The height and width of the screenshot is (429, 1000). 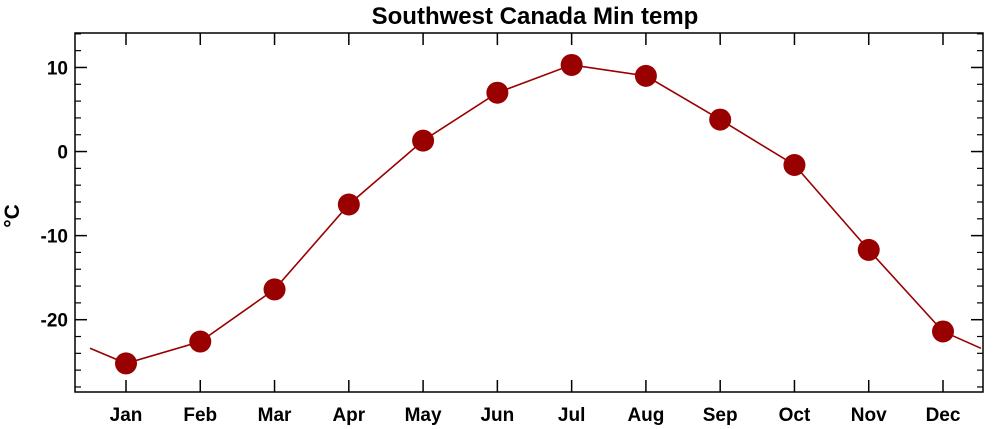 I want to click on x-tick-label: Mar, so click(x=275, y=415).